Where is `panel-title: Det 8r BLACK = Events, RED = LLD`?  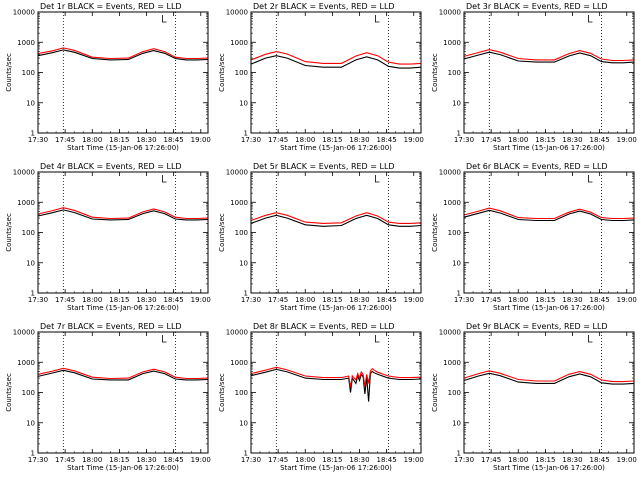
panel-title: Det 8r BLACK = Events, RED = LLD is located at coordinates (324, 326).